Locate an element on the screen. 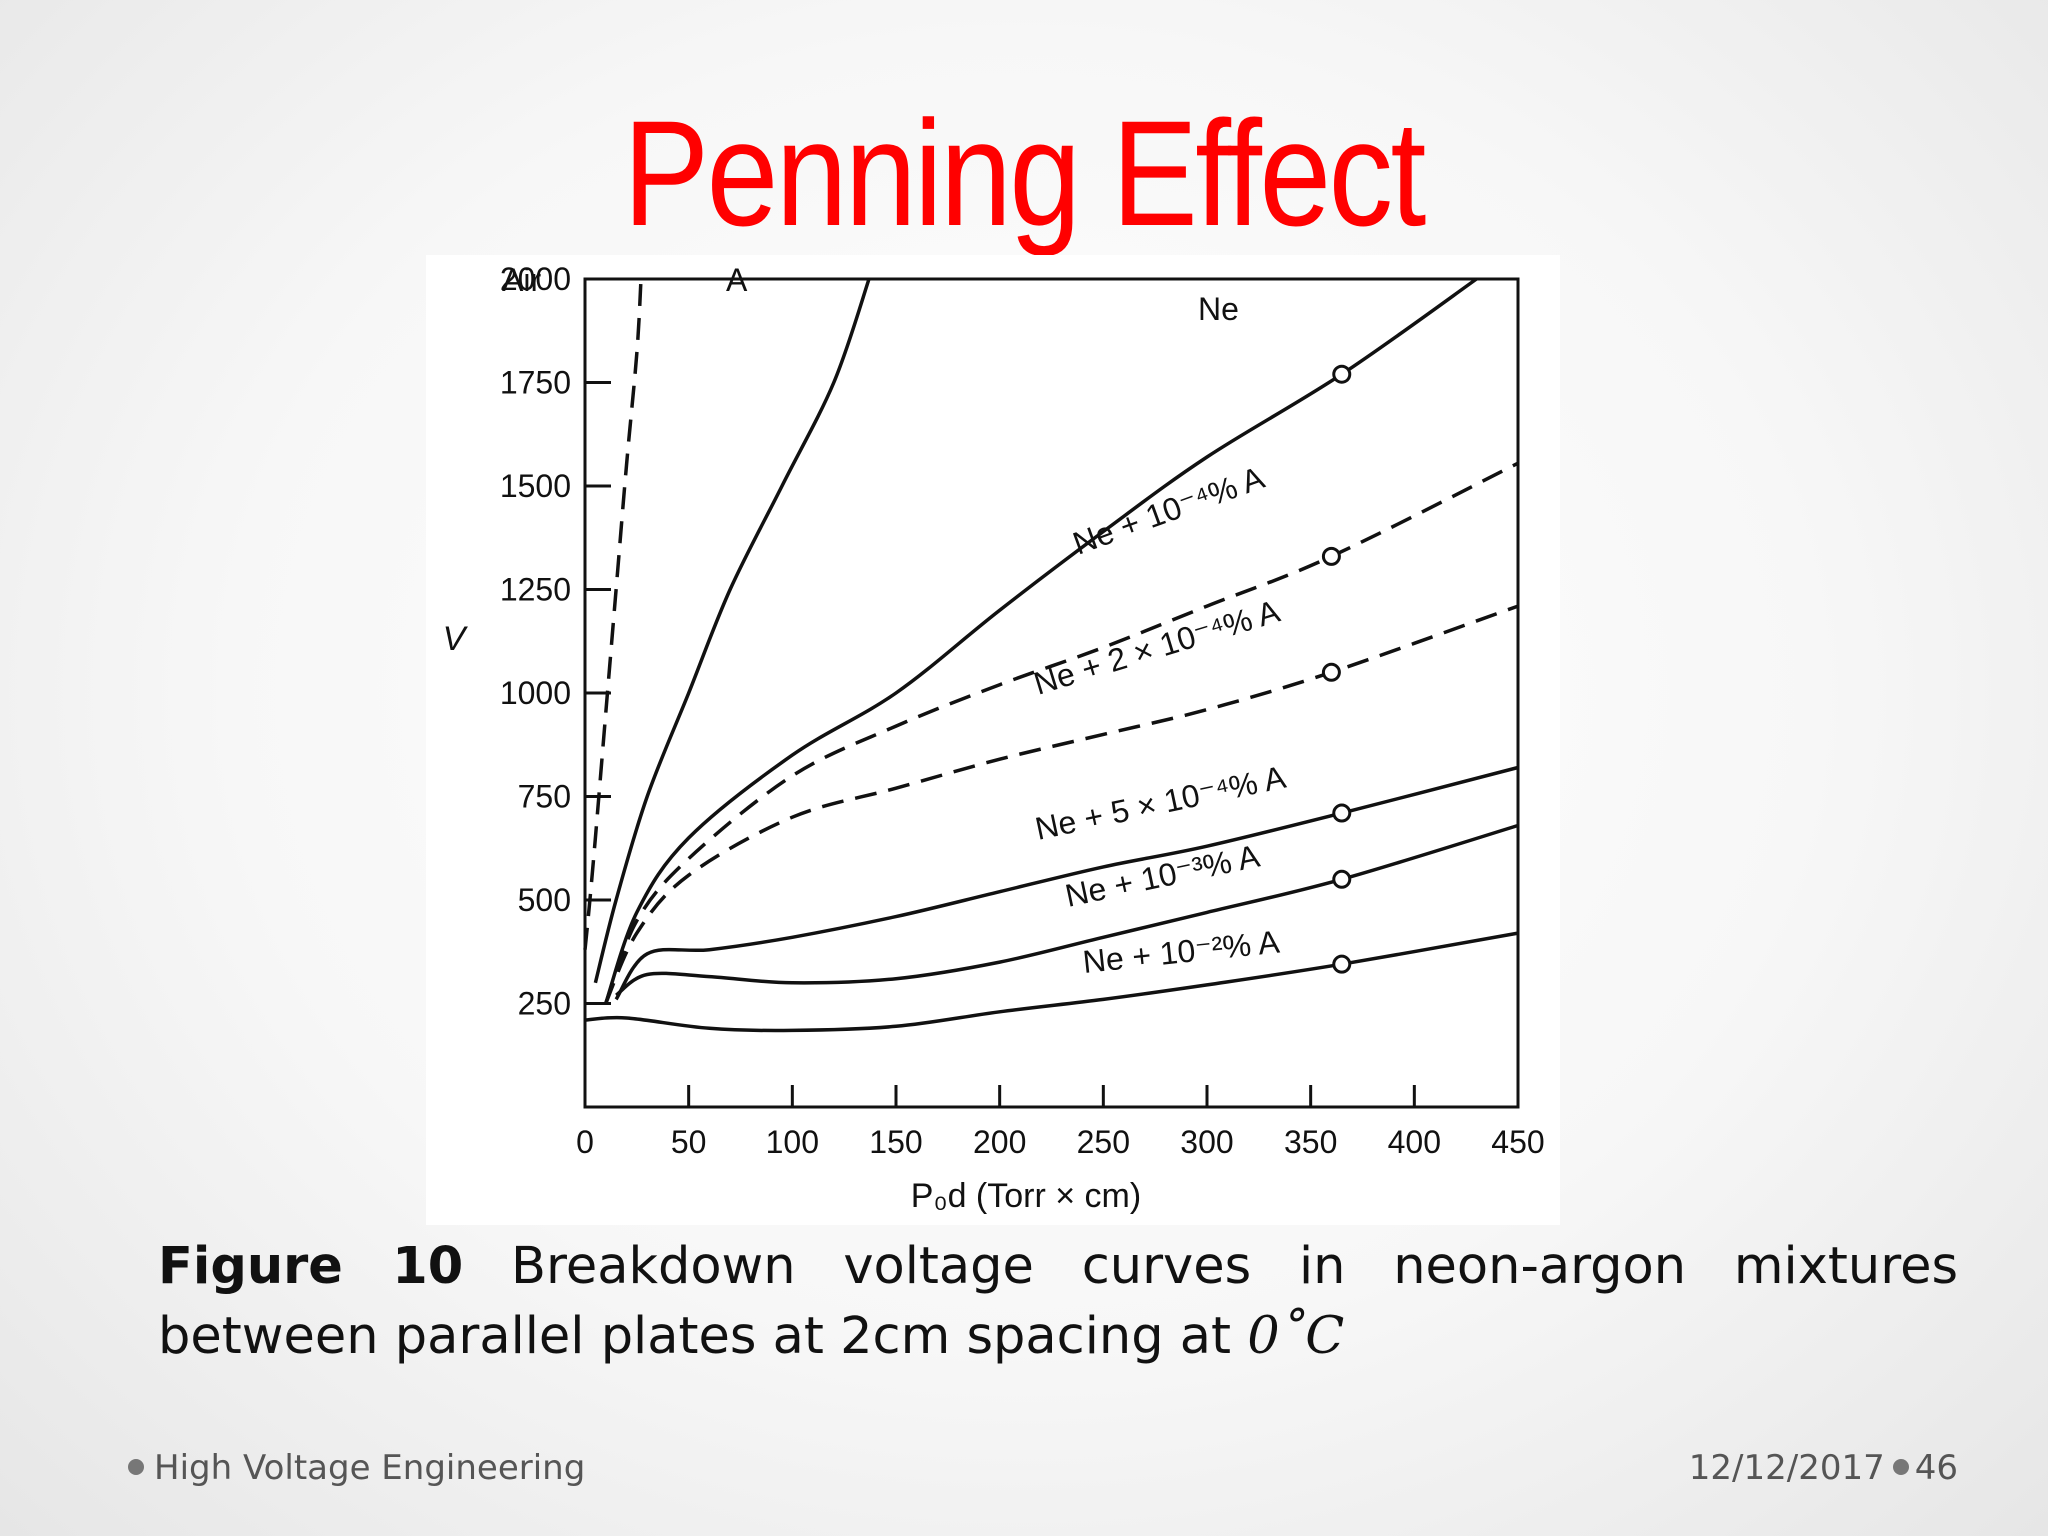 This screenshot has height=1536, width=2048. series-label-8: Ne + 10⁻²% A is located at coordinates (1181, 951).